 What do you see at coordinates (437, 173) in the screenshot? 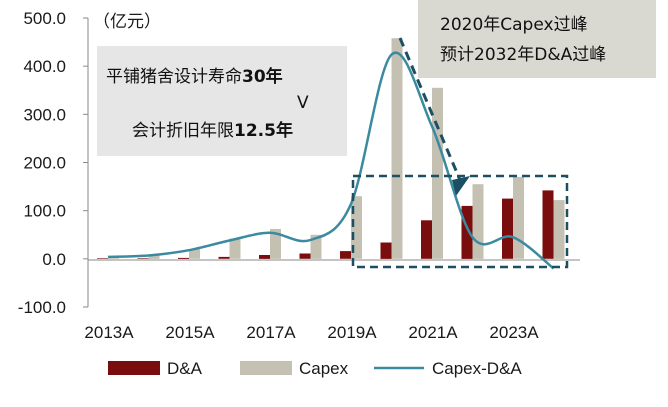
I see `bar-capex-2021A` at bounding box center [437, 173].